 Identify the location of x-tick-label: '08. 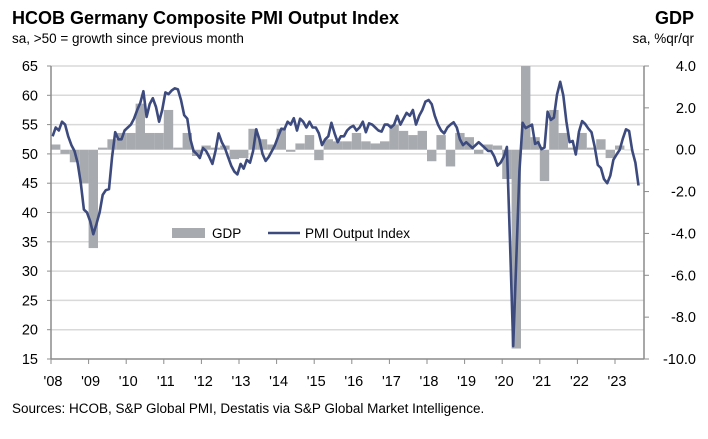
(53, 382).